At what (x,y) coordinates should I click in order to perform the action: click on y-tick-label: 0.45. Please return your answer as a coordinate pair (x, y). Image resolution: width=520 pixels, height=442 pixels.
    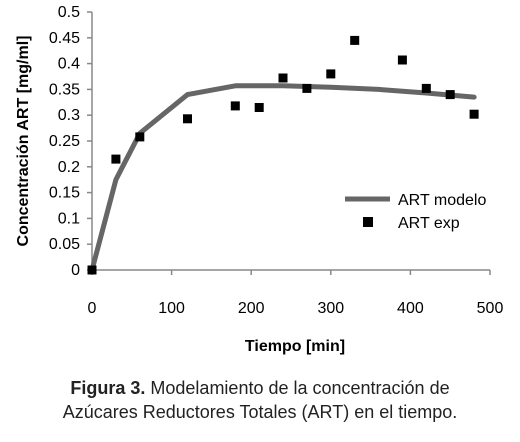
    Looking at the image, I should click on (64, 38).